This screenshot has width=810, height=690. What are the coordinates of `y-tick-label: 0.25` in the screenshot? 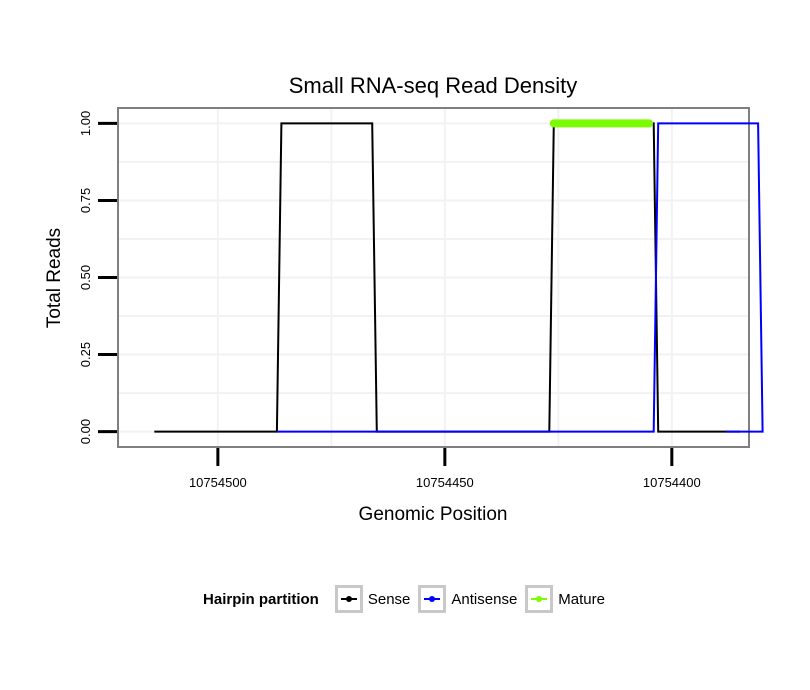 It's located at (85, 354).